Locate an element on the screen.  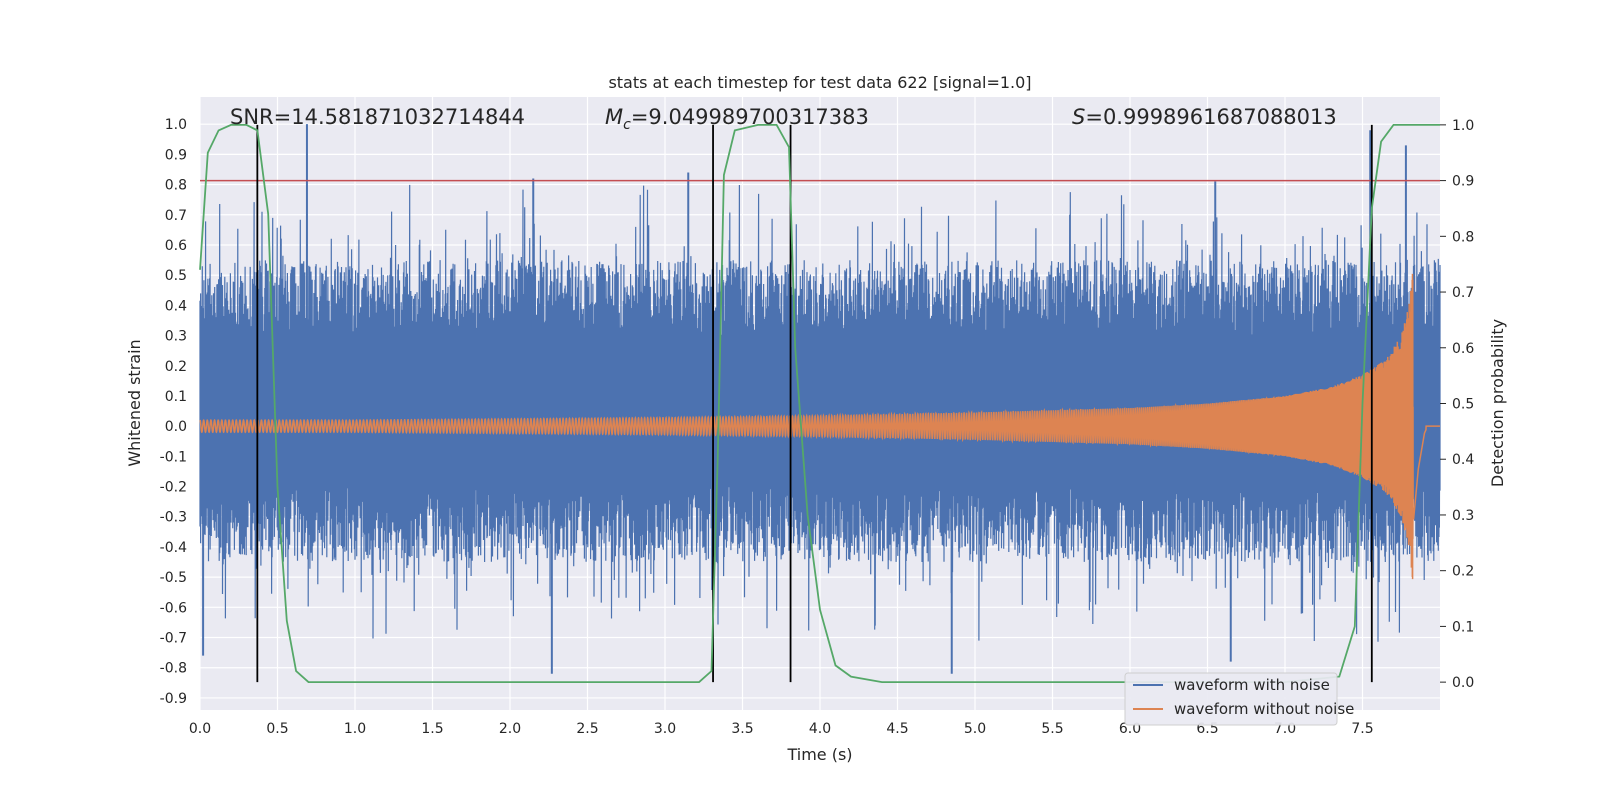
y-right-tick-label: 0.1 is located at coordinates (1463, 627).